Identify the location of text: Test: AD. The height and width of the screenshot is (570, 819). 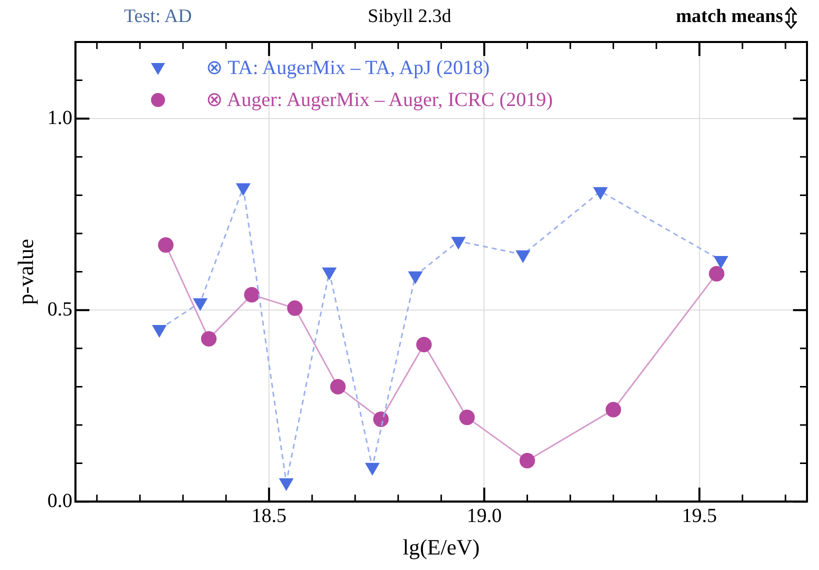
(158, 17).